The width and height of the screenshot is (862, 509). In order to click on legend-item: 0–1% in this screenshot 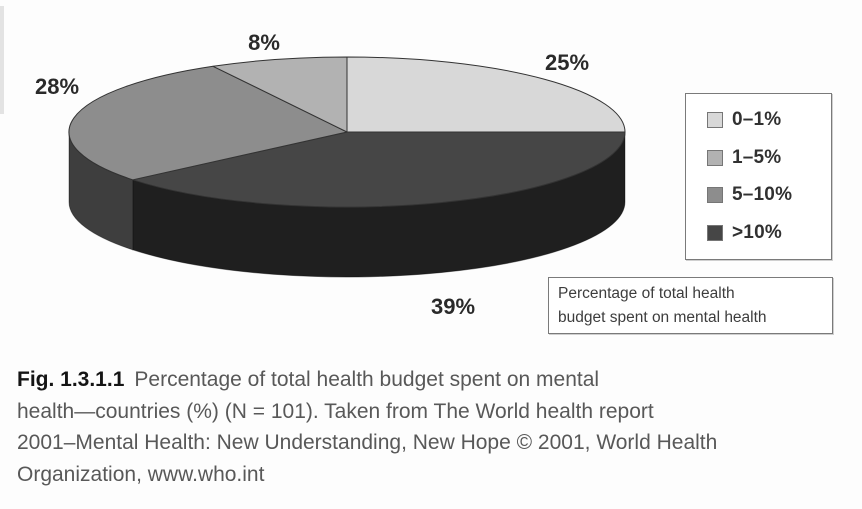, I will do `click(769, 120)`.